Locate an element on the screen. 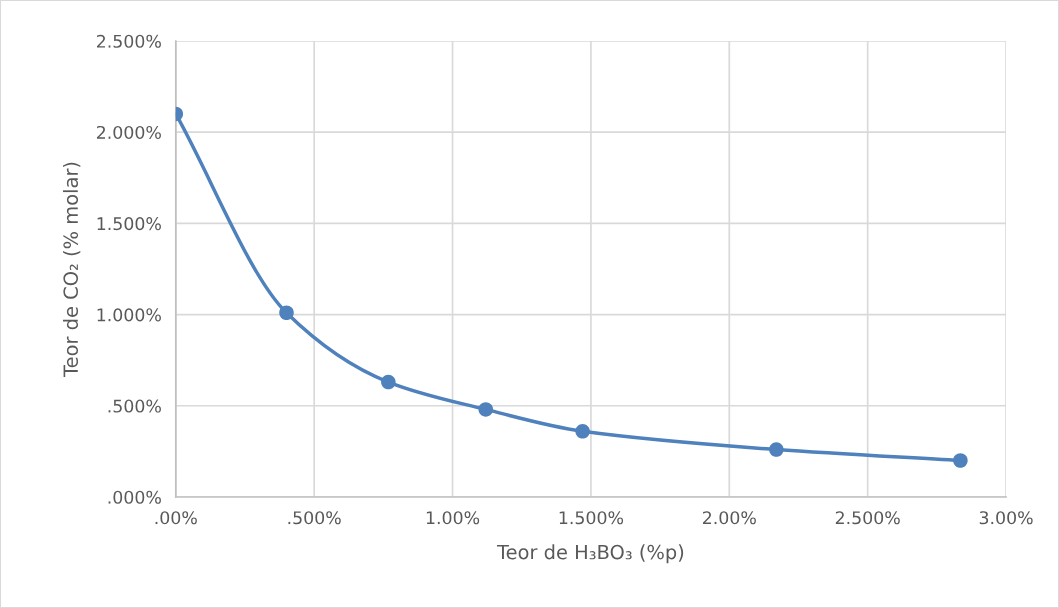 The image size is (1059, 608). y-tick-label: 2.000% is located at coordinates (128, 132).